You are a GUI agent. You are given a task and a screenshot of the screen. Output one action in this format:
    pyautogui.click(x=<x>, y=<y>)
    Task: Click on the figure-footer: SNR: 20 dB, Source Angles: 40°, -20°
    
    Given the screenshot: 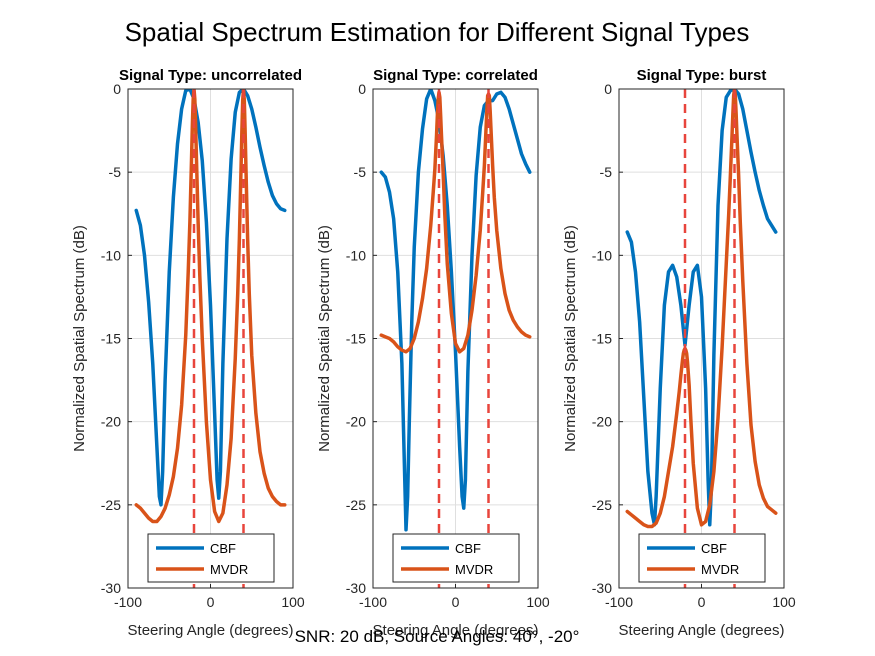 What is the action you would take?
    pyautogui.click(x=437, y=636)
    